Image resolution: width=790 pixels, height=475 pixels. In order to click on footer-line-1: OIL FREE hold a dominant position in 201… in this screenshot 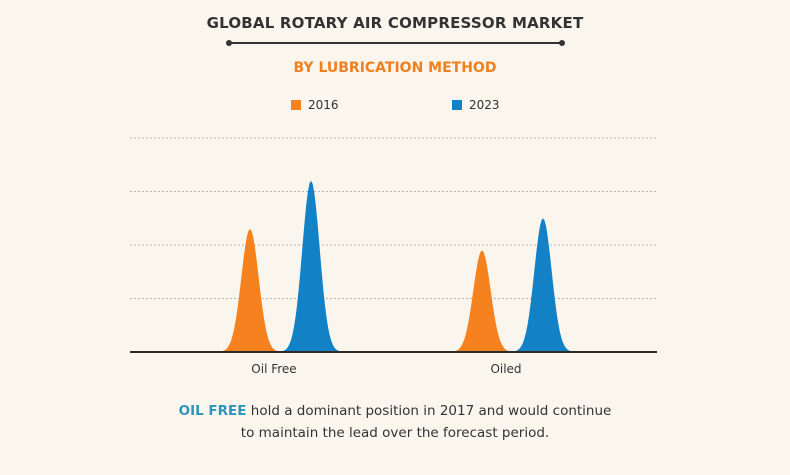, I will do `click(395, 411)`.